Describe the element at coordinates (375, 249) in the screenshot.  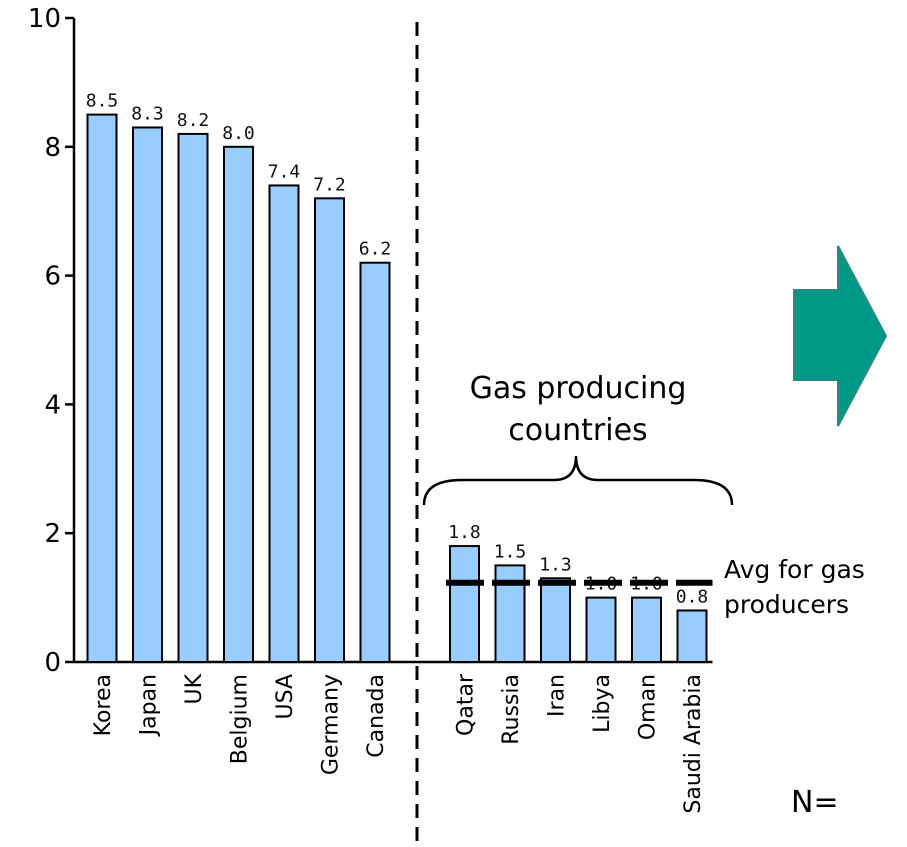
I see `bar-value-label: 6.2` at that location.